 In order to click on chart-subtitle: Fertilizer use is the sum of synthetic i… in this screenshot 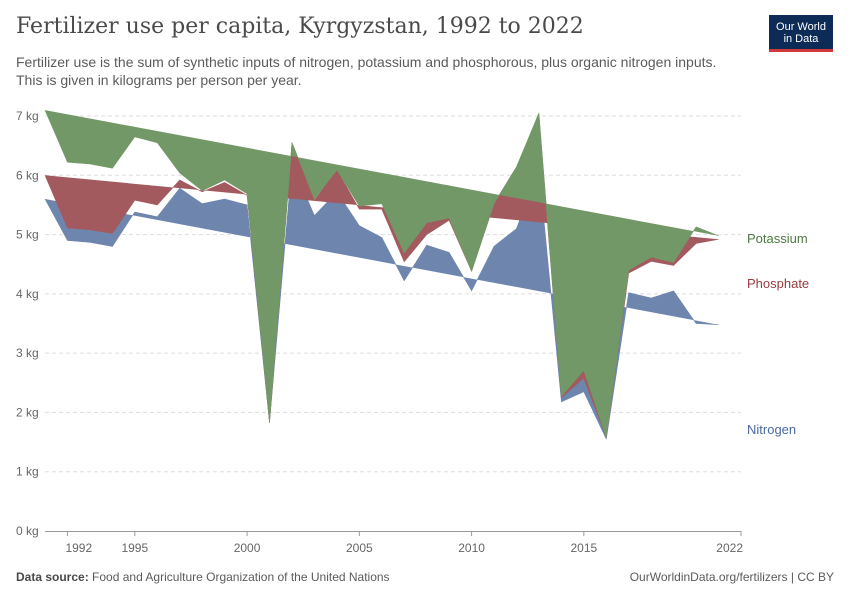, I will do `click(366, 71)`.